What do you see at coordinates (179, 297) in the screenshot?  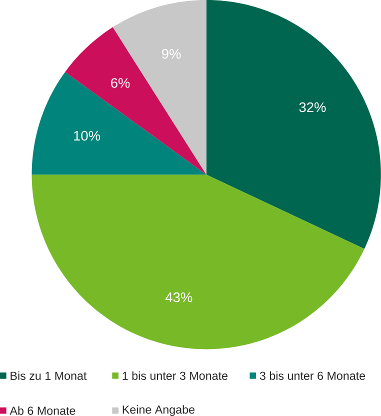 I see `data-label: 43%` at bounding box center [179, 297].